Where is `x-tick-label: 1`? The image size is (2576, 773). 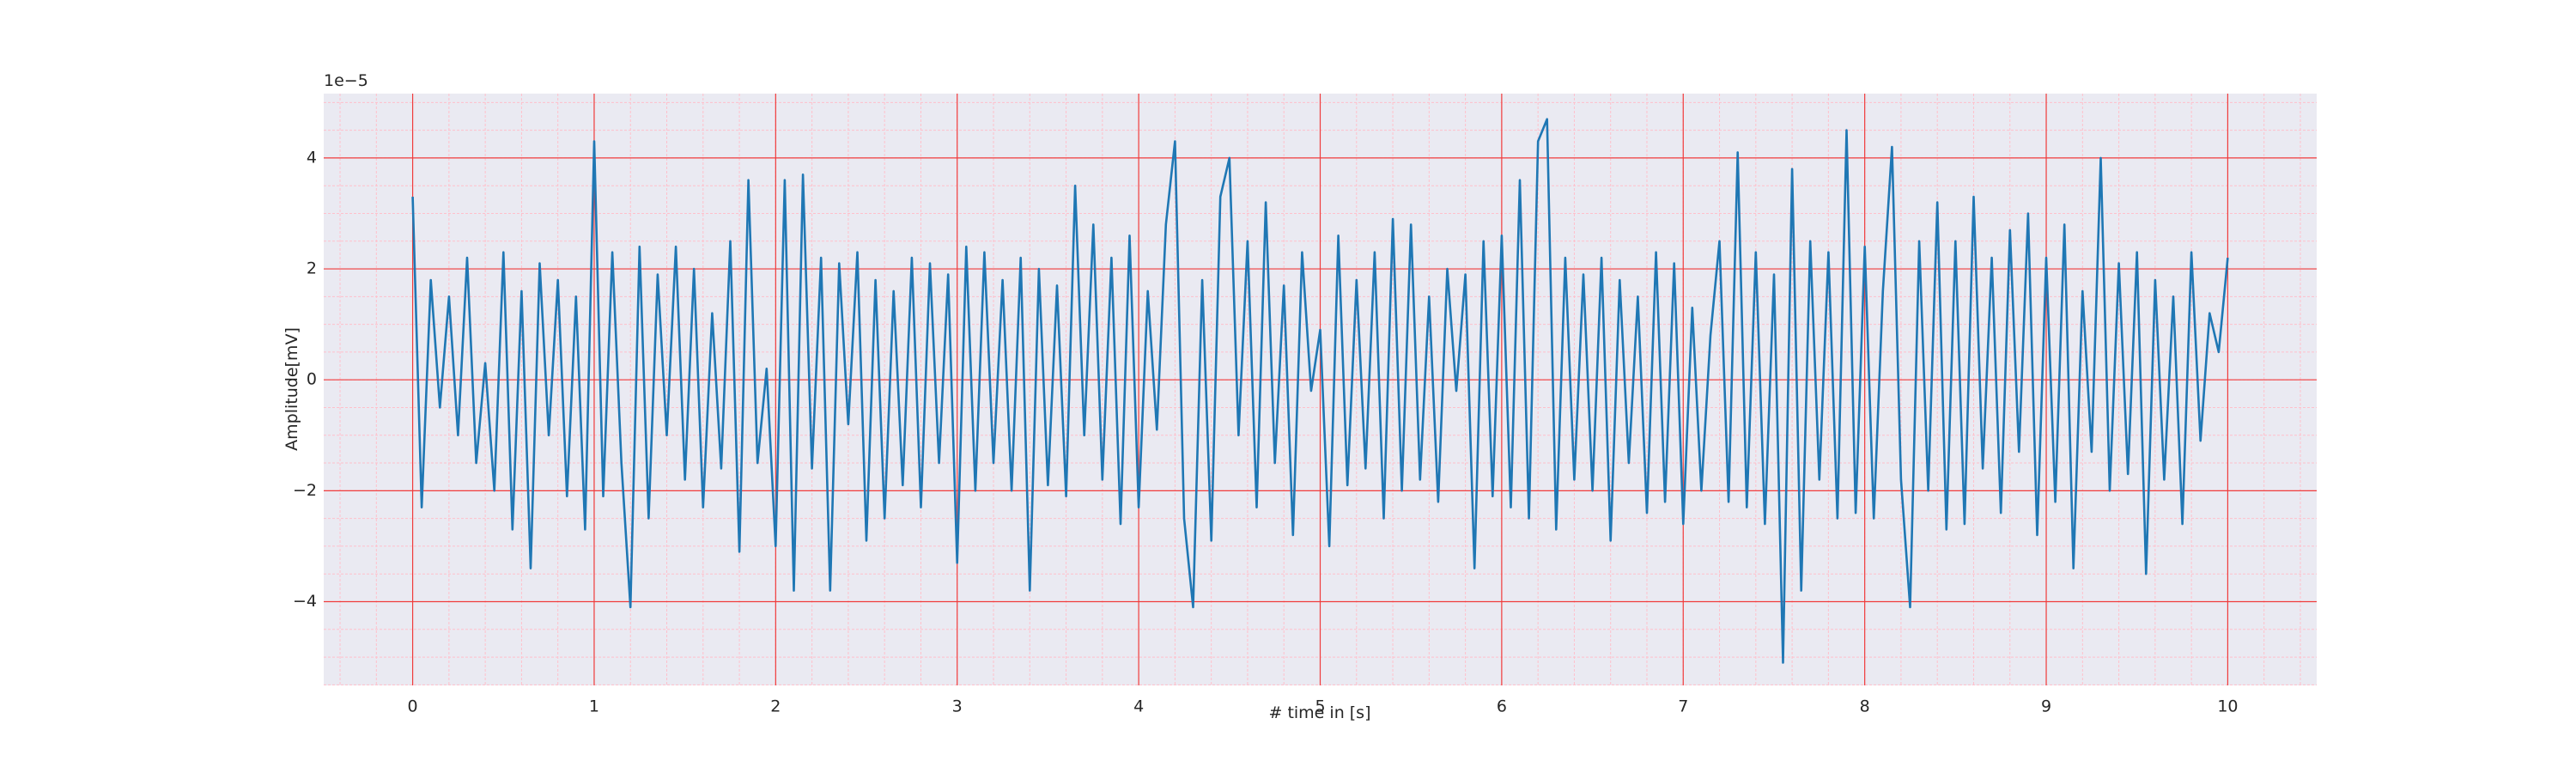 x-tick-label: 1 is located at coordinates (594, 706).